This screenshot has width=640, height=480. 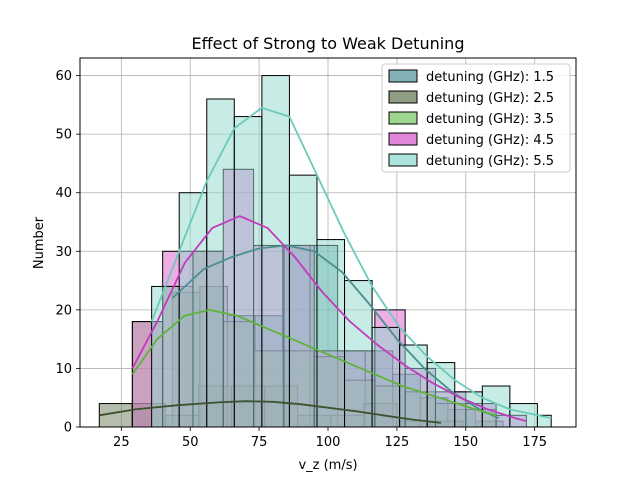 I want to click on x-tick-label: 125, so click(x=396, y=442).